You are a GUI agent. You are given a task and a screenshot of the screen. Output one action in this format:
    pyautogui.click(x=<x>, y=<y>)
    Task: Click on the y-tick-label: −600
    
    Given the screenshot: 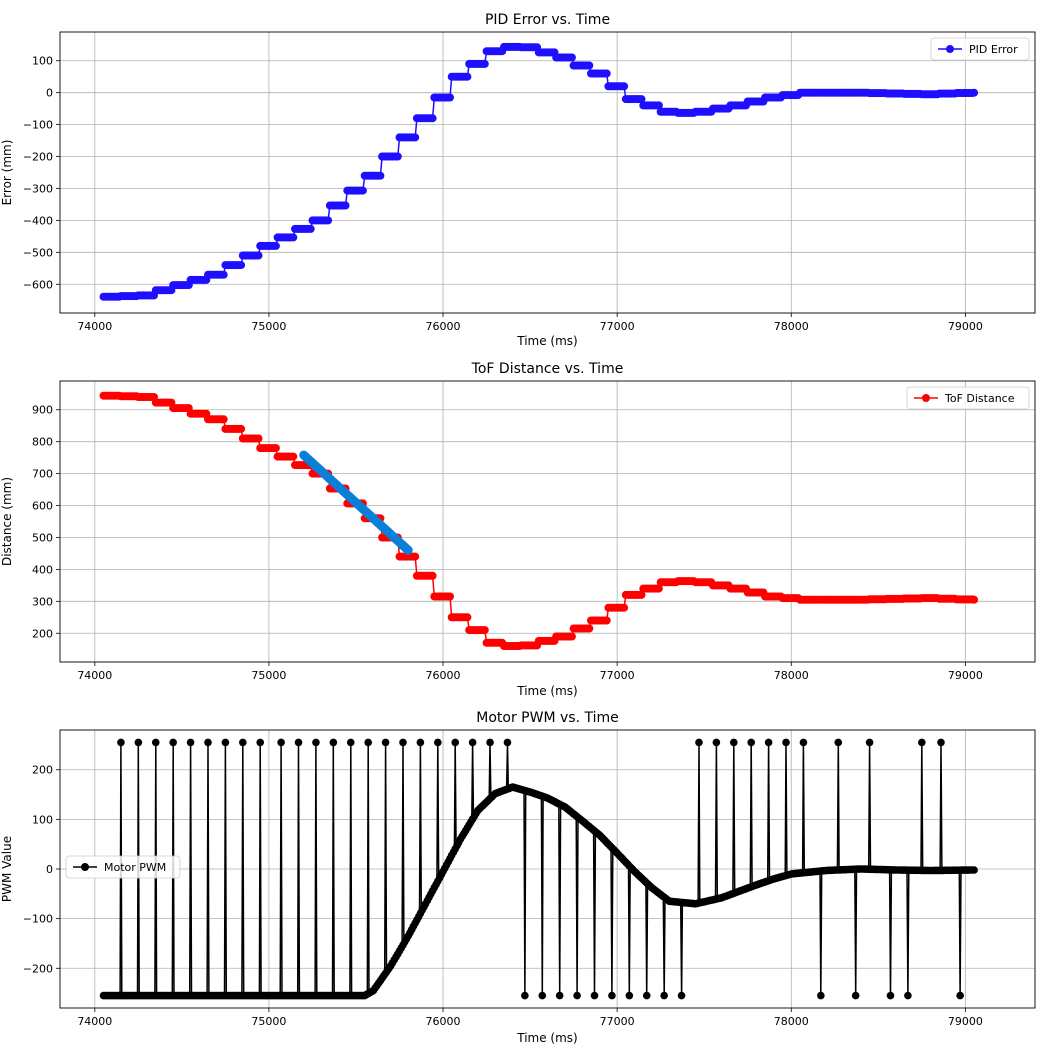 What is the action you would take?
    pyautogui.click(x=38, y=284)
    